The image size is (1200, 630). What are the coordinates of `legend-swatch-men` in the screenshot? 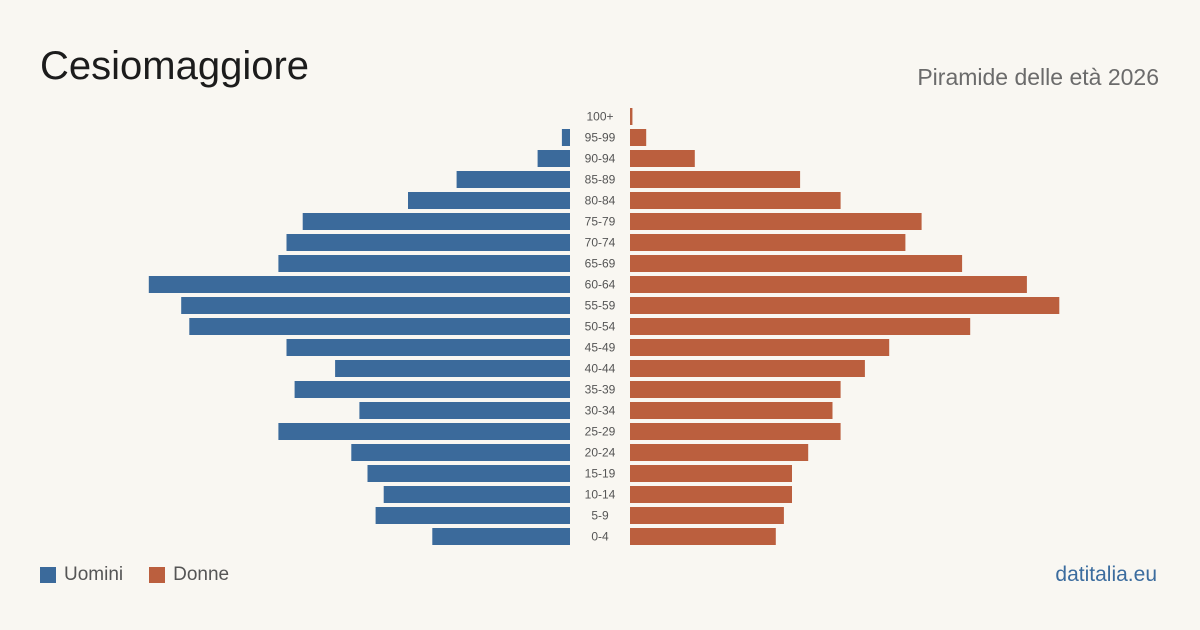 It's located at (48, 575).